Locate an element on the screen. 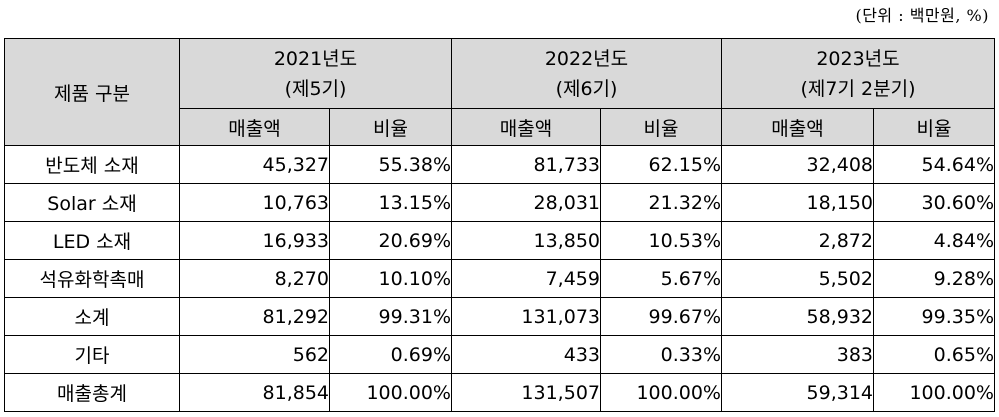 The height and width of the screenshot is (417, 999). header-year-2021: 2021년도 (제5기) is located at coordinates (315, 73).